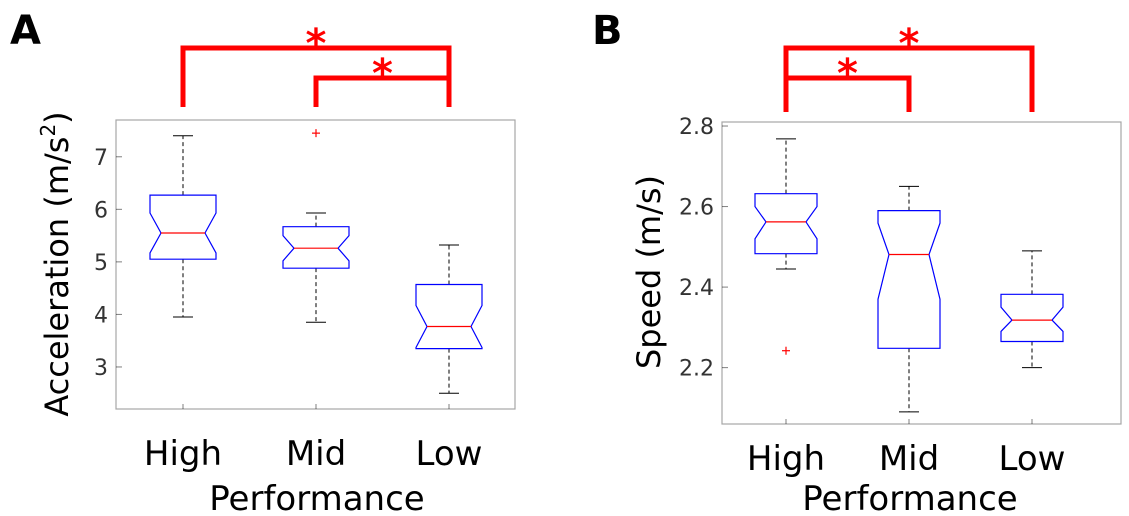 This screenshot has width=1129, height=516. What do you see at coordinates (909, 279) in the screenshot?
I see `panel-b-box-mid` at bounding box center [909, 279].